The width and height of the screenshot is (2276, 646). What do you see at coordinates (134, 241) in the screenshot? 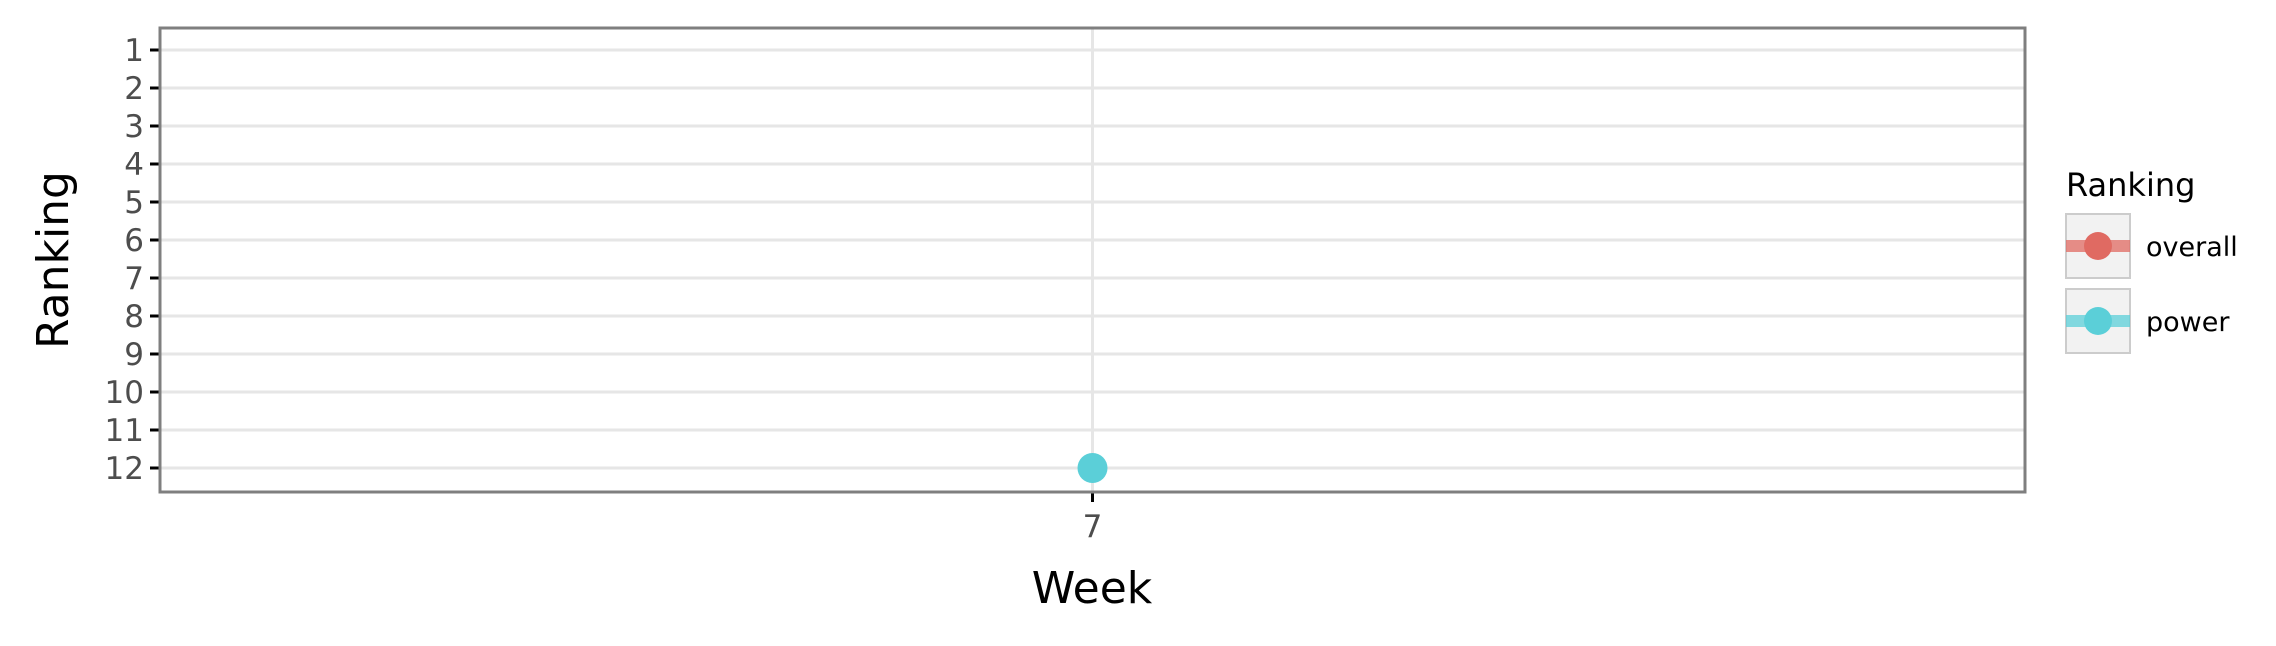
I see `y-tick-label: 6` at bounding box center [134, 241].